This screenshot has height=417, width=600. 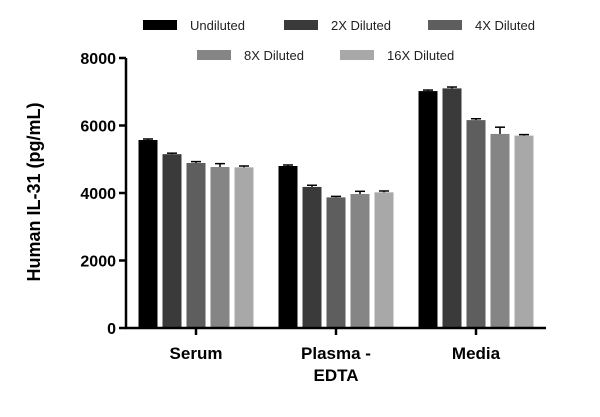 I want to click on legend-label: 8X Diluted, so click(x=274, y=55).